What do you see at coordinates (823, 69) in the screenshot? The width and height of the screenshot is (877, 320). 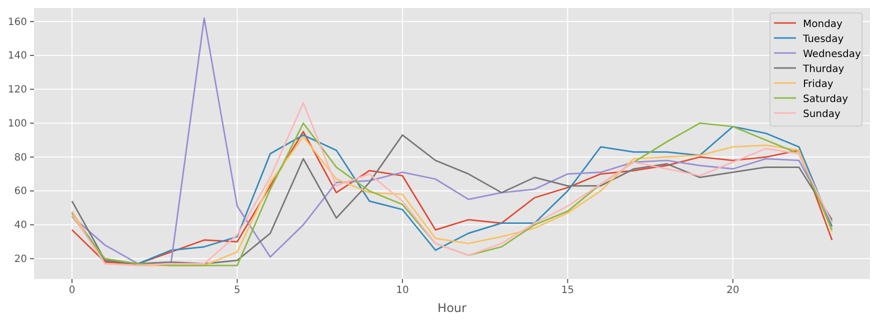 I see `legend-label: Thurday` at bounding box center [823, 69].